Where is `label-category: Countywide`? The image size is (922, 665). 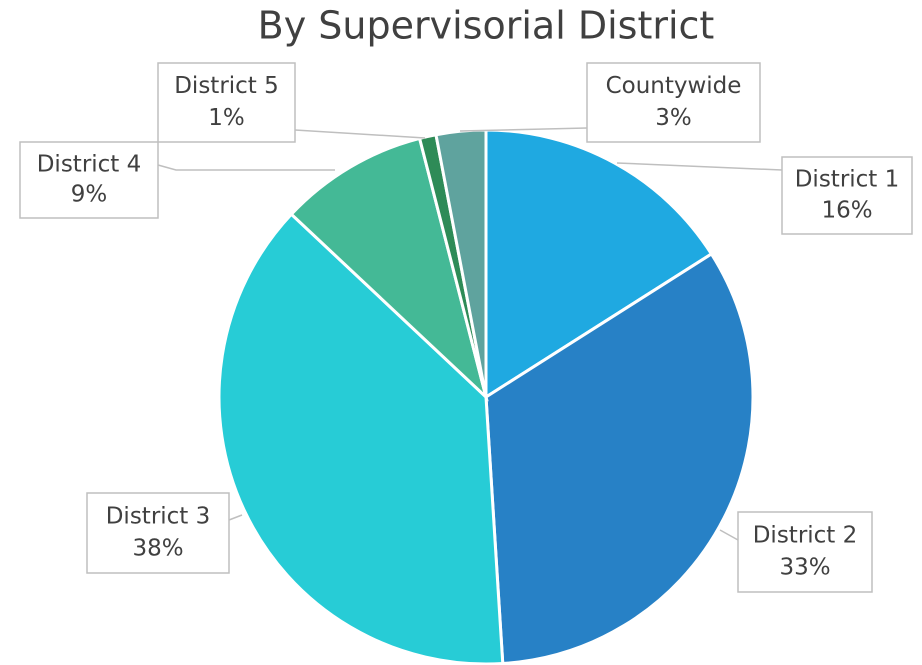
label-category: Countywide is located at coordinates (674, 86).